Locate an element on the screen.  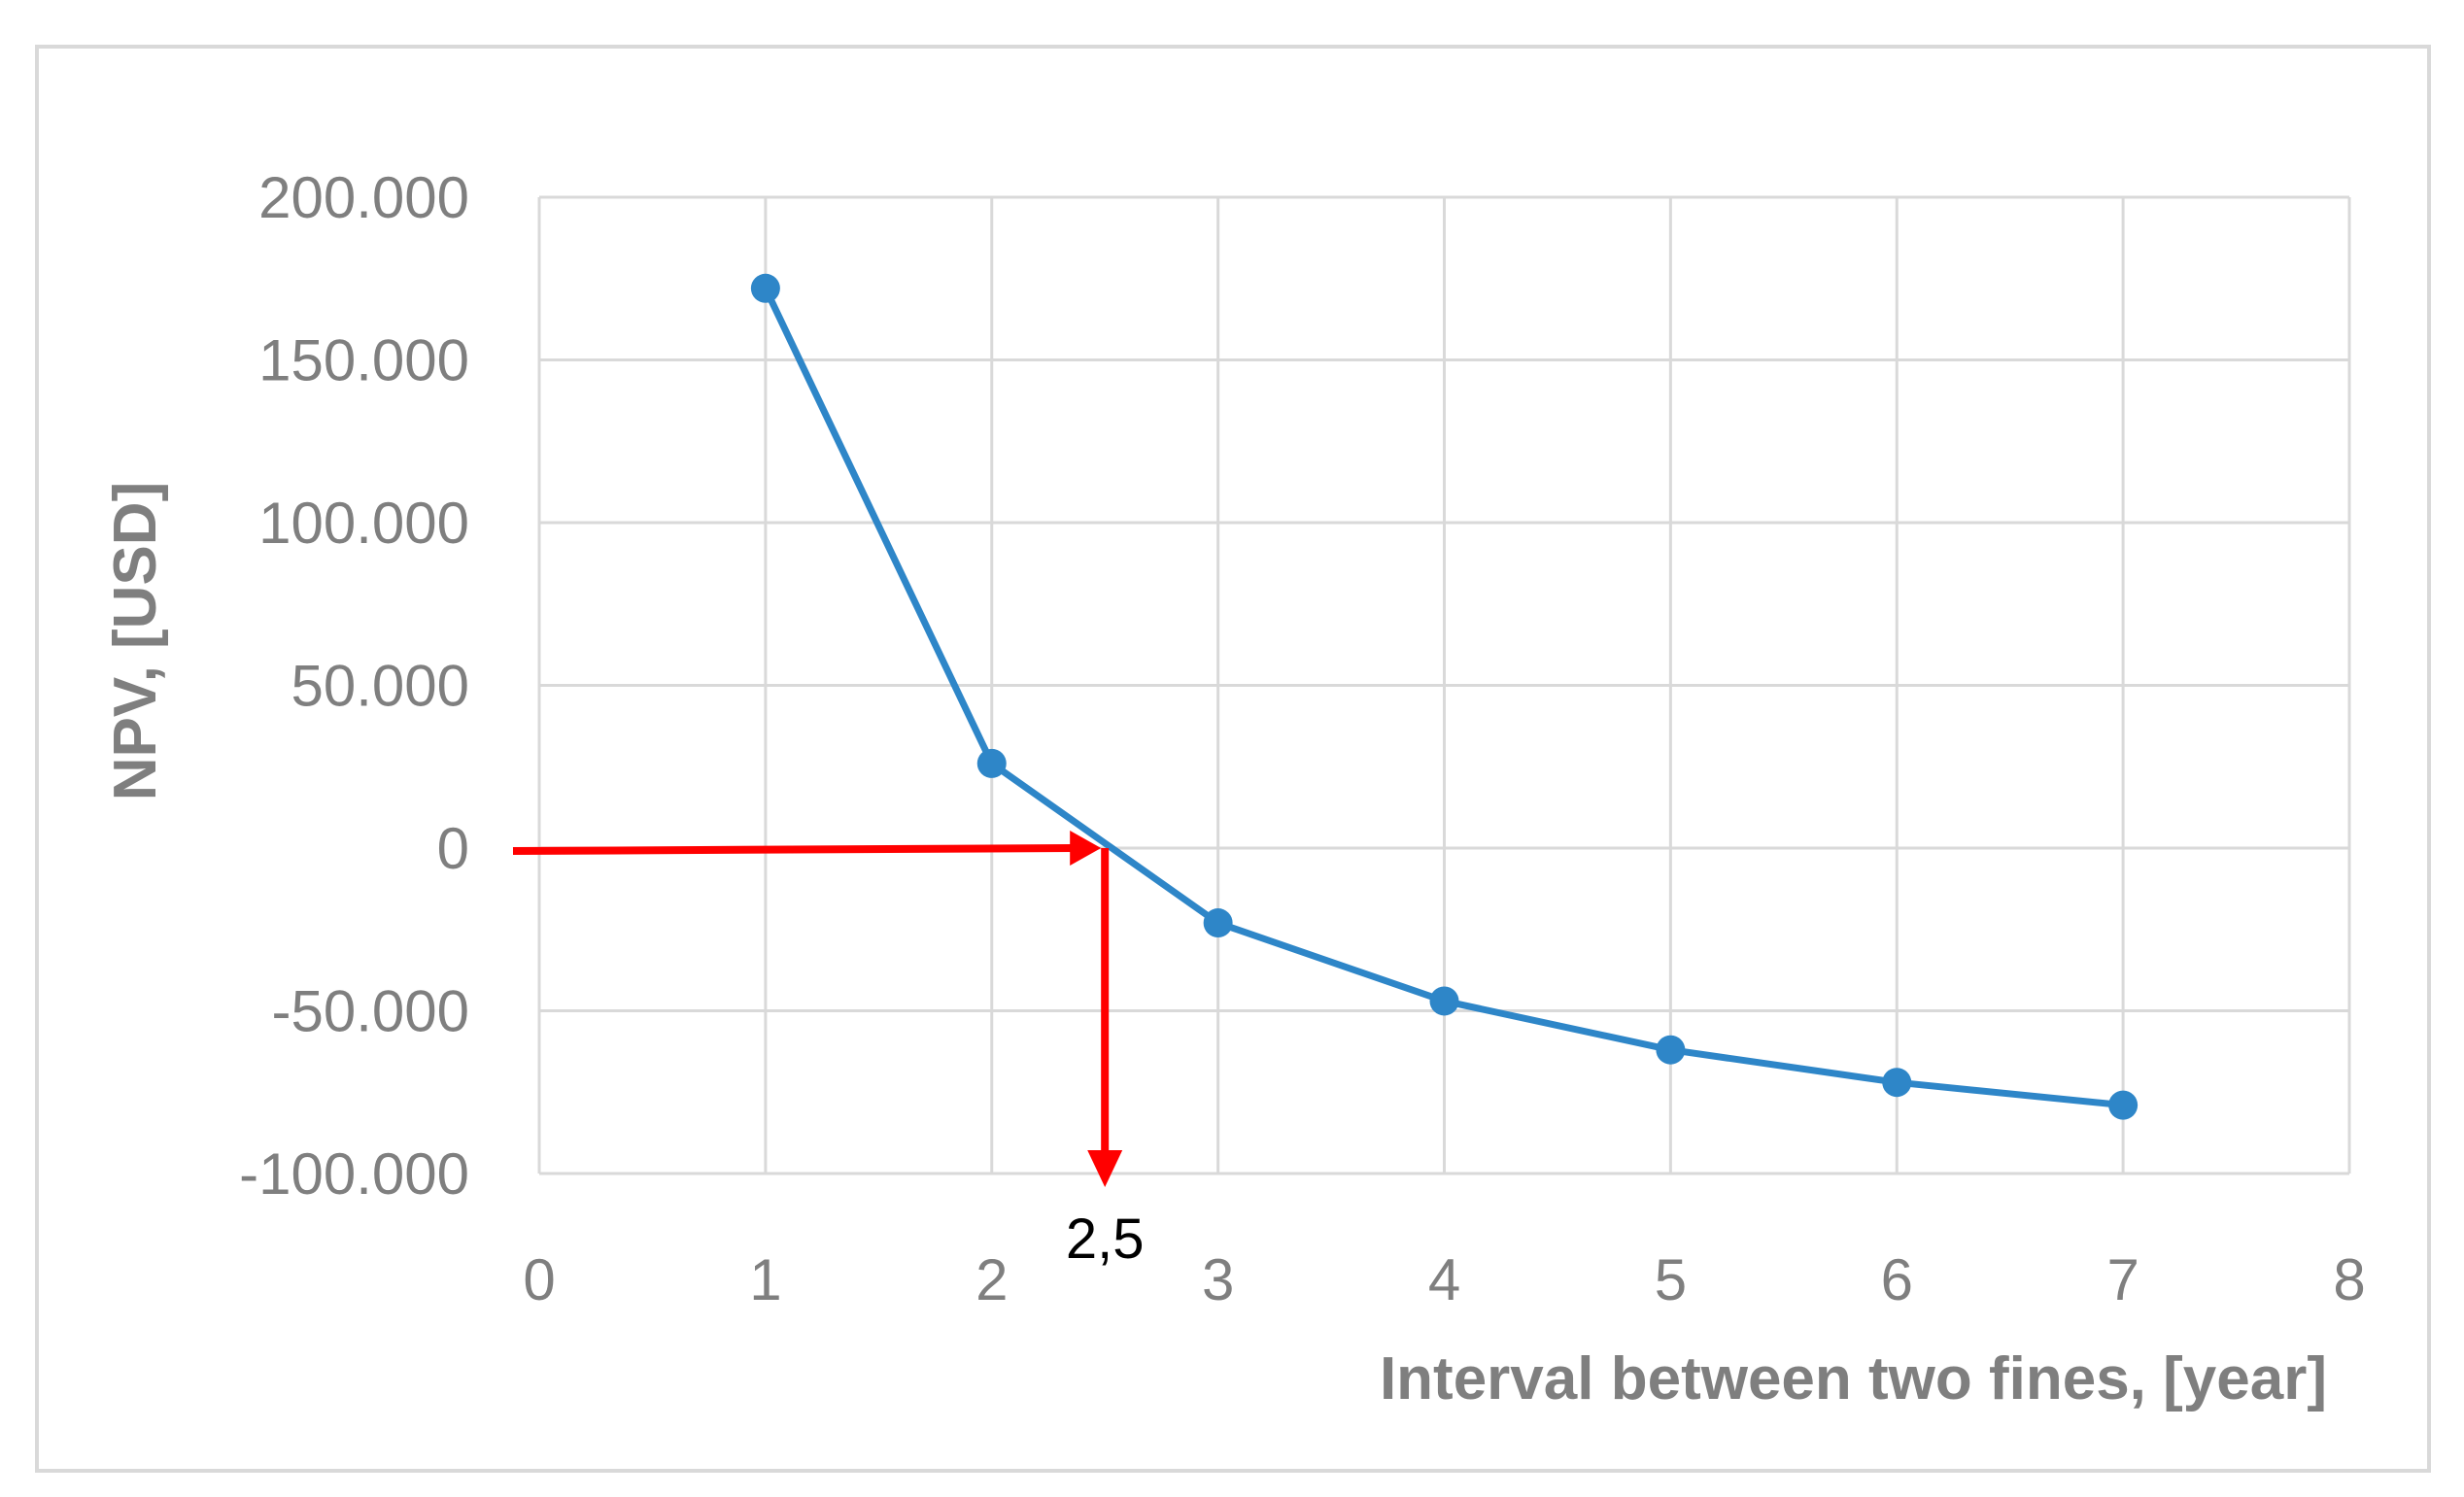
annotation-label: 2,5 is located at coordinates (1105, 1239).